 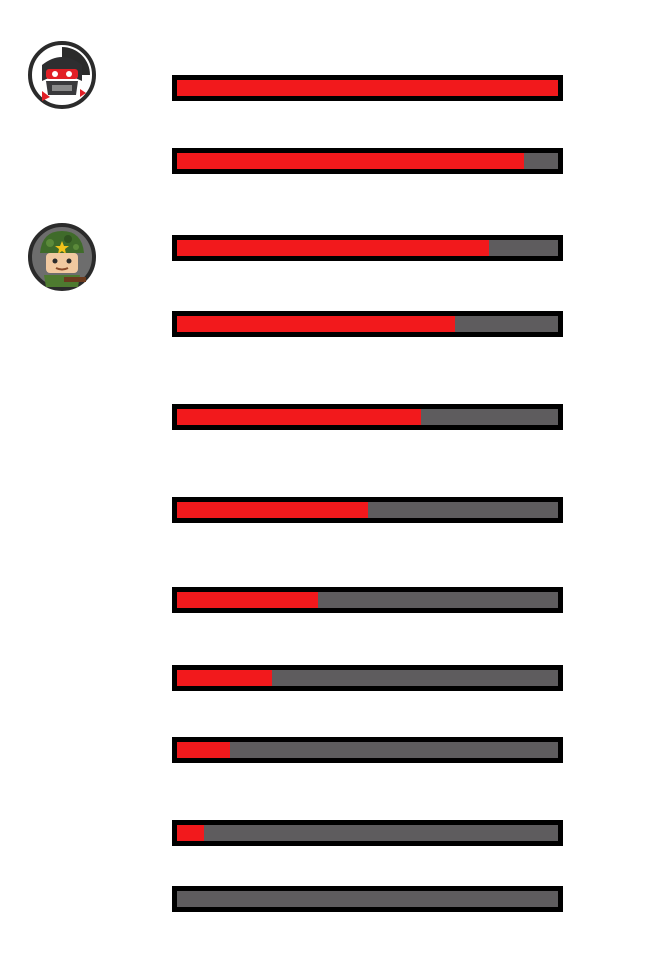 What do you see at coordinates (62, 257) in the screenshot?
I see `soldier-avatar-icon` at bounding box center [62, 257].